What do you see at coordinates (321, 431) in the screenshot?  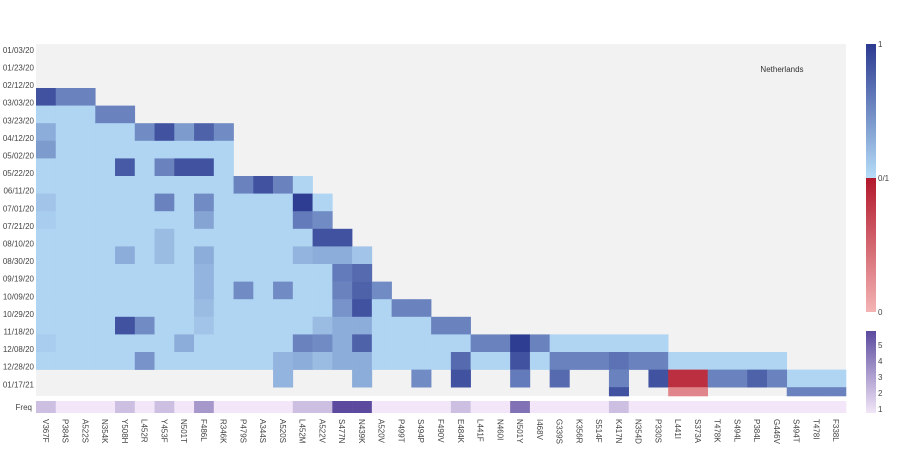 I see `x-tick-label: A522V` at bounding box center [321, 431].